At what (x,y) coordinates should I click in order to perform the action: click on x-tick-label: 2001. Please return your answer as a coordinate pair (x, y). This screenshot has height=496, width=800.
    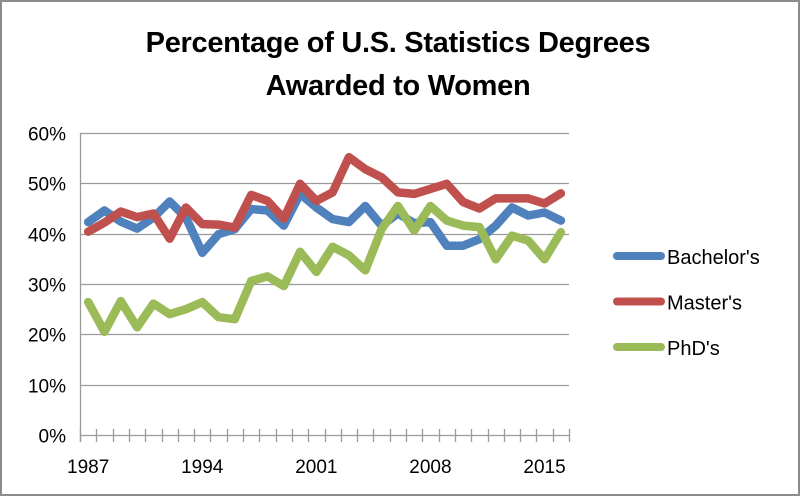
    Looking at the image, I should click on (316, 467).